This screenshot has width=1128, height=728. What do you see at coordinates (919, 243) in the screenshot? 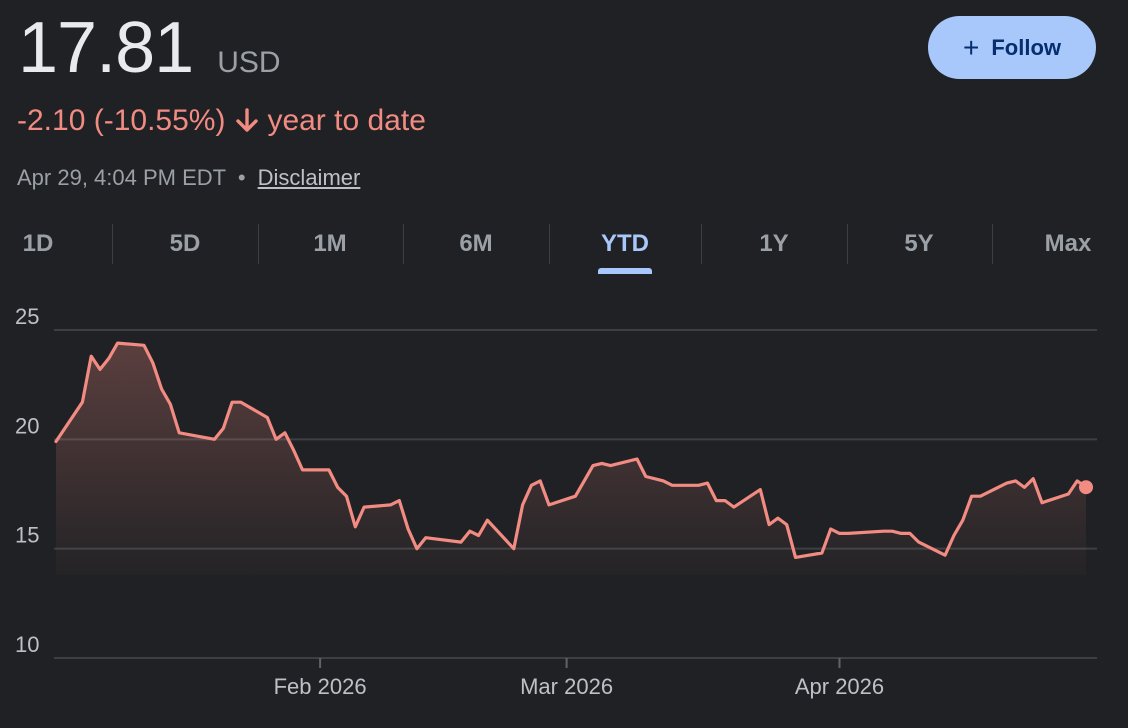
I see `tab-5y: 5Y` at bounding box center [919, 243].